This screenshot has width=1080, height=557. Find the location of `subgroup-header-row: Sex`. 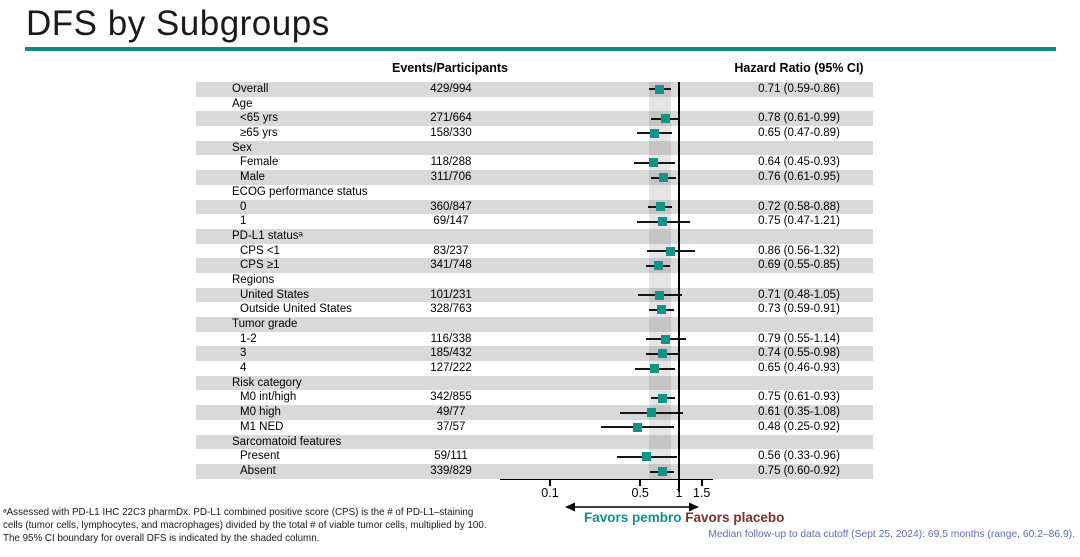

subgroup-header-row: Sex is located at coordinates (534, 148).